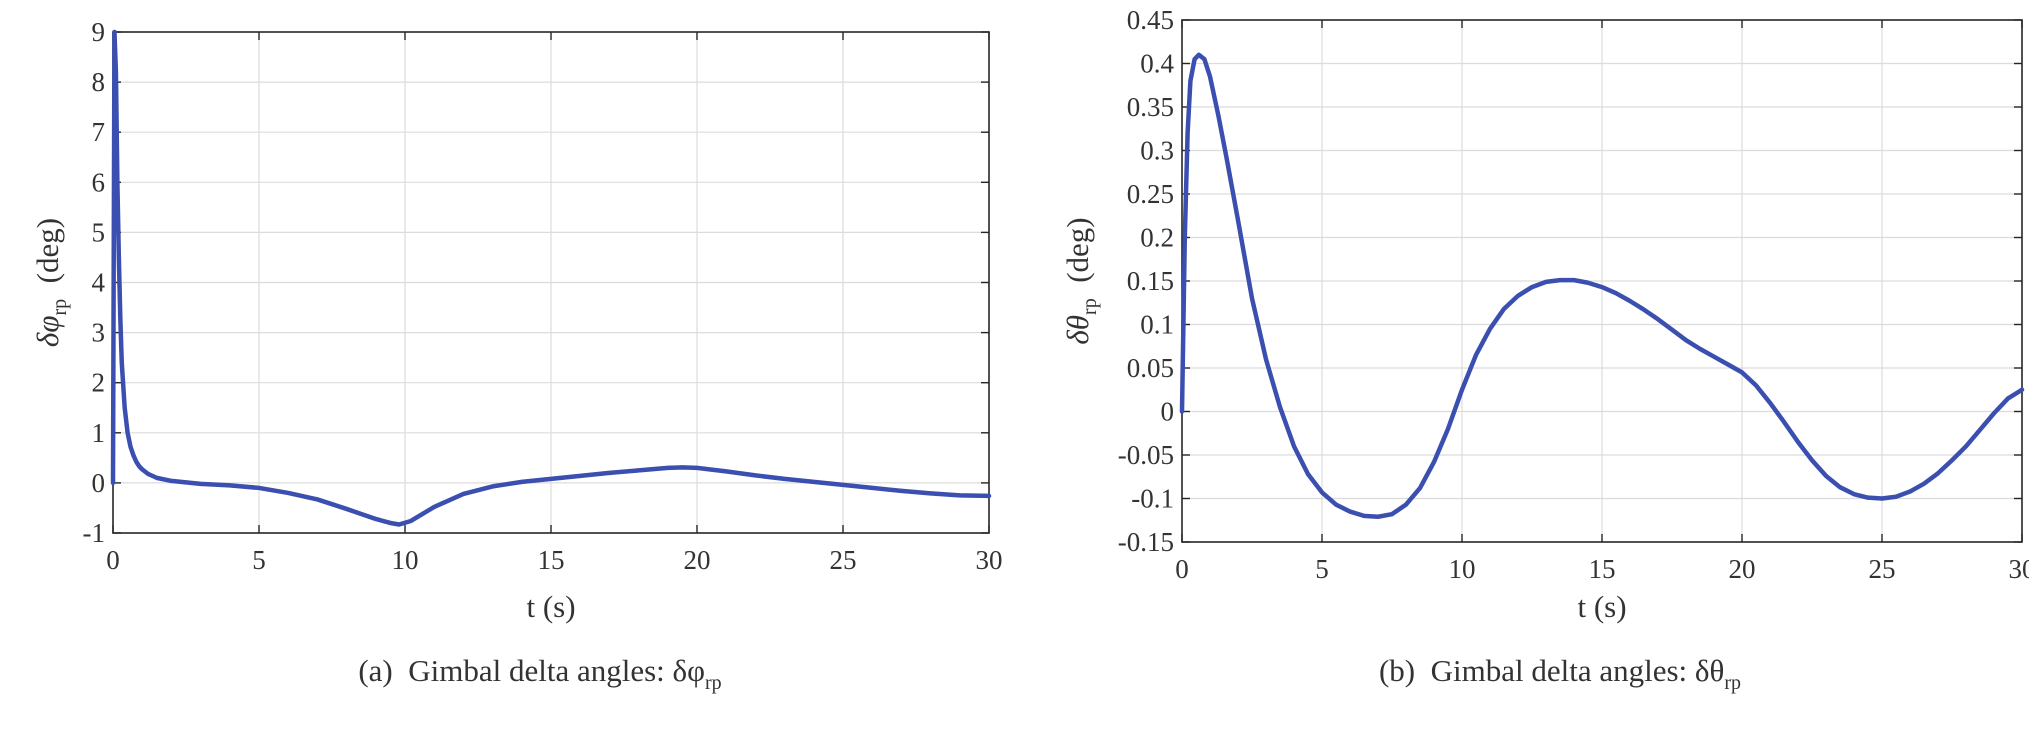 The height and width of the screenshot is (739, 2029). What do you see at coordinates (99, 32) in the screenshot?
I see `y-tick-label: 9` at bounding box center [99, 32].